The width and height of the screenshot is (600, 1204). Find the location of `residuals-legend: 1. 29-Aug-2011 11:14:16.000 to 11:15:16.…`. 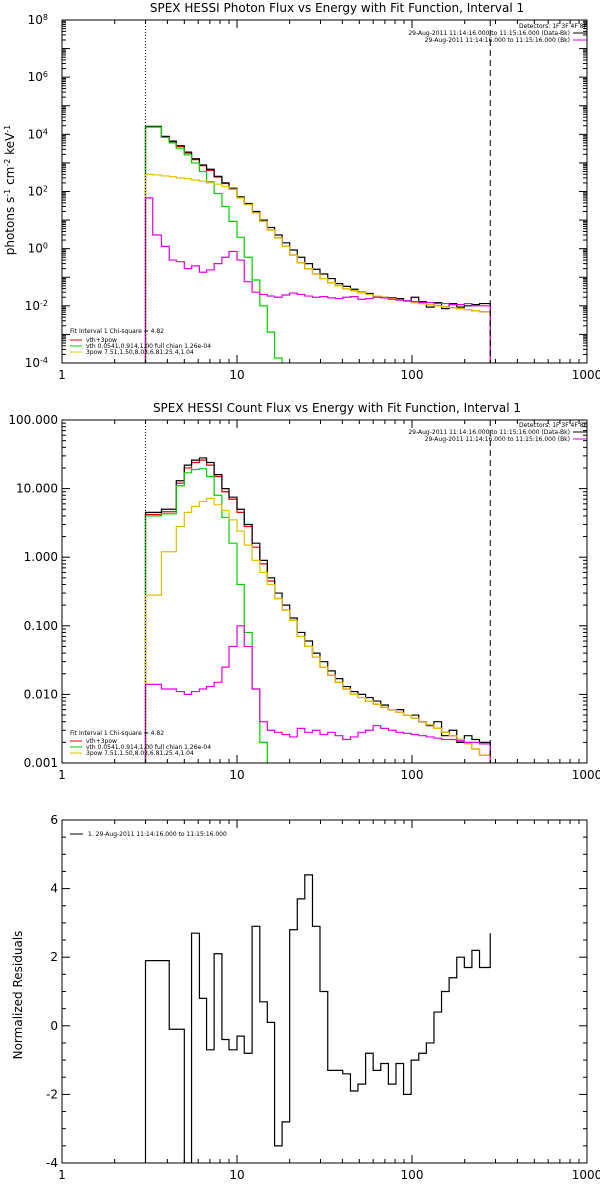

residuals-legend: 1. 29-Aug-2011 11:14:16.000 to 11:15:16.… is located at coordinates (148, 834).